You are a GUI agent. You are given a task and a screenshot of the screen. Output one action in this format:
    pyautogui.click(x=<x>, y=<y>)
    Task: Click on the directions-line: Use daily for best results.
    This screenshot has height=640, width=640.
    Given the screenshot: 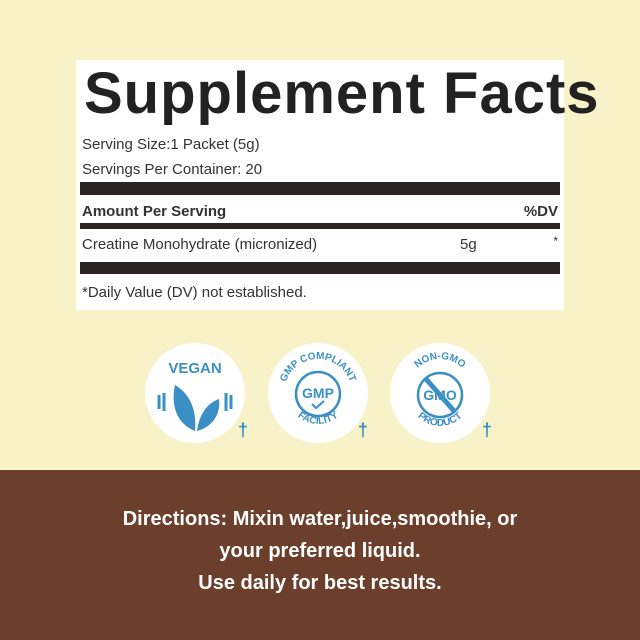 What is the action you would take?
    pyautogui.click(x=320, y=583)
    